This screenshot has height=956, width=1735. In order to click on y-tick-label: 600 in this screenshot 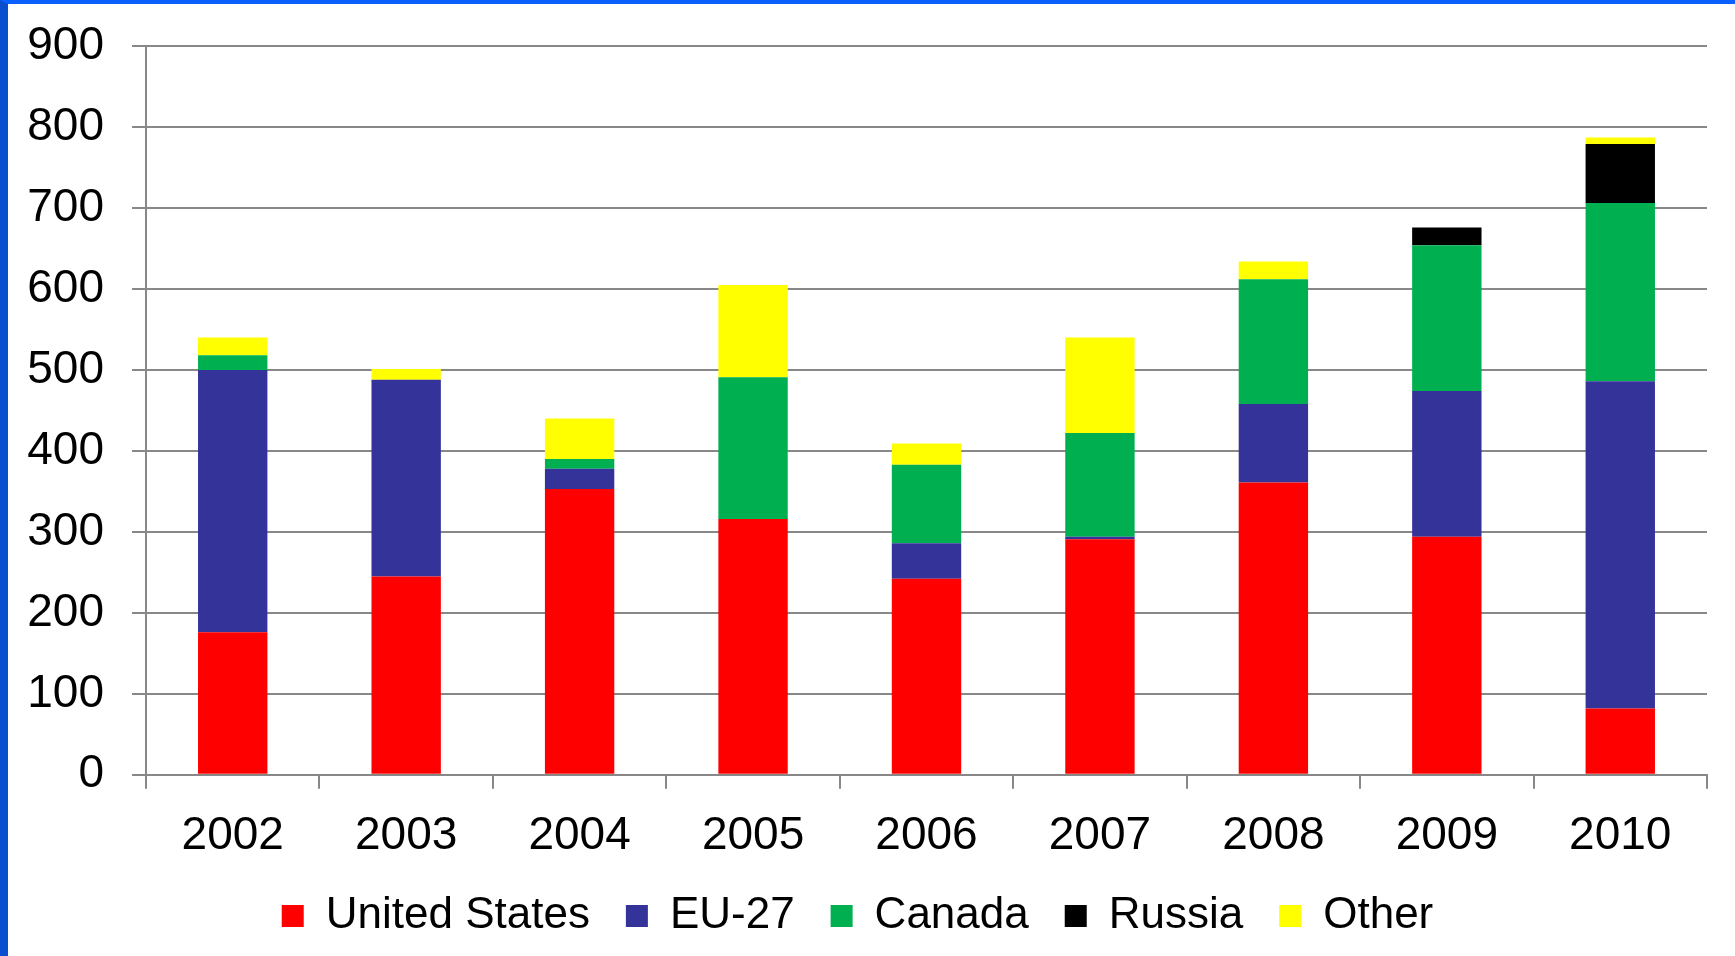, I will do `click(65, 285)`.